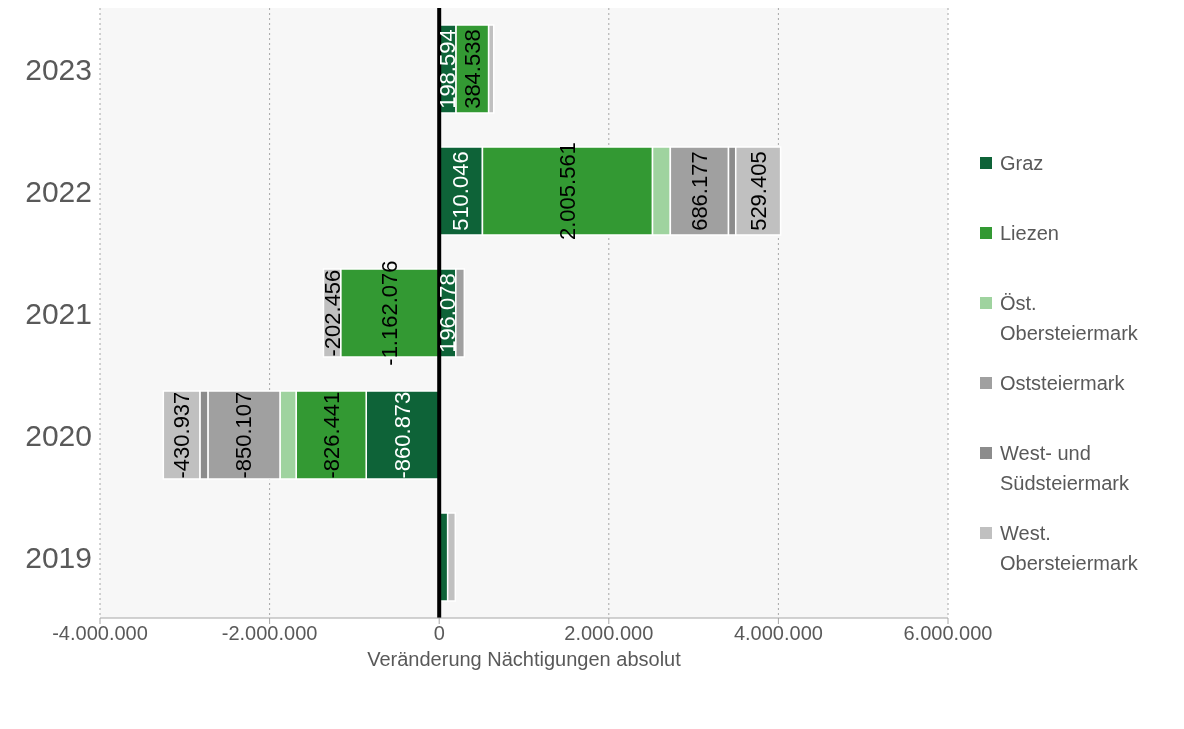 The image size is (1184, 729). What do you see at coordinates (332, 313) in the screenshot?
I see `data-label: -202.456` at bounding box center [332, 313].